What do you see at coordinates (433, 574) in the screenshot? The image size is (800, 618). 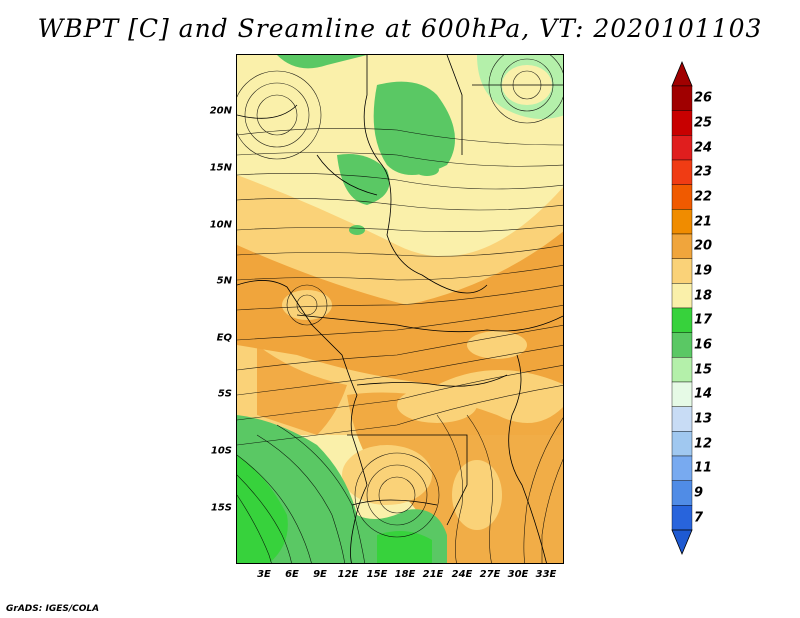 I see `lon-tick-21e: 21E` at bounding box center [433, 574].